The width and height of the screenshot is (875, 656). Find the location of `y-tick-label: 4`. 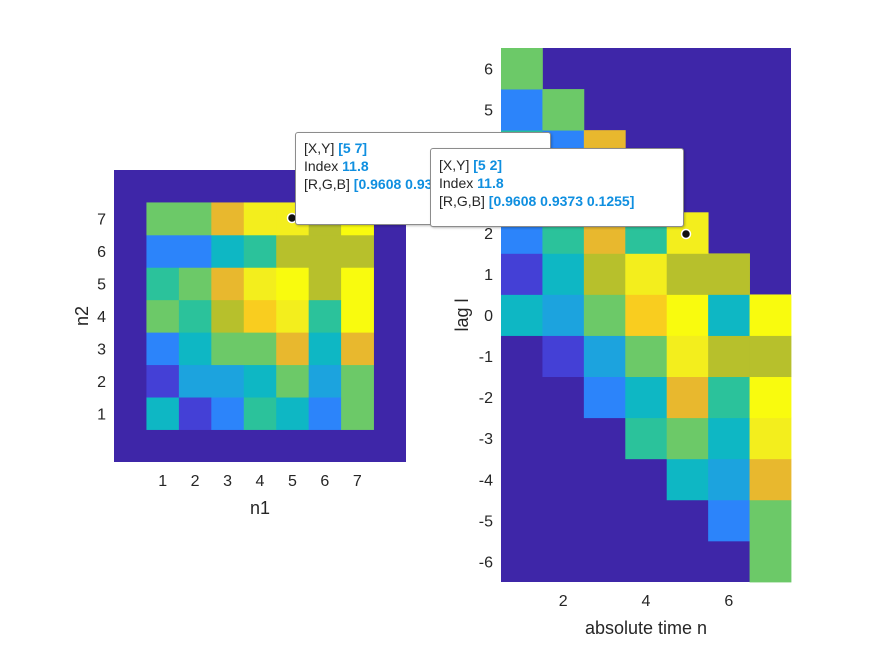

y-tick-label: 4 is located at coordinates (101, 317).